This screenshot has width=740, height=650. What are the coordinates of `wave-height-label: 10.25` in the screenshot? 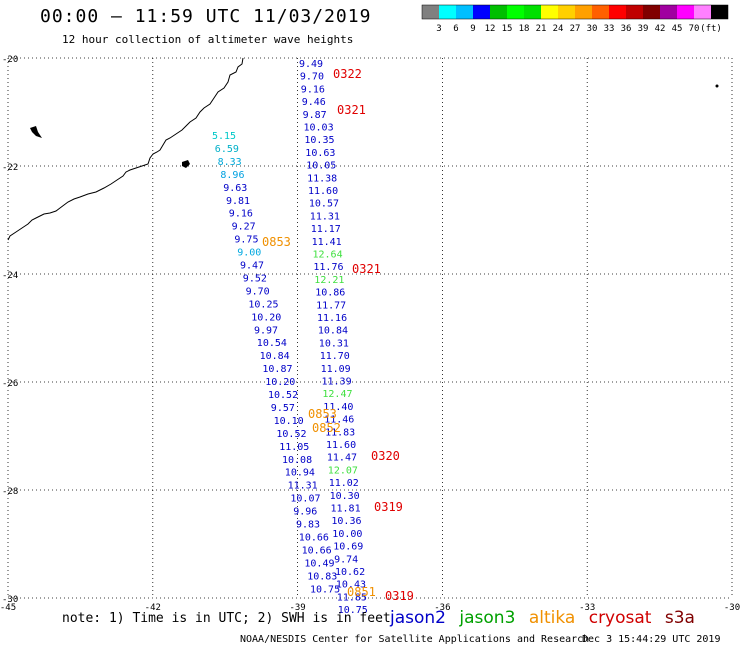 It's located at (263, 304).